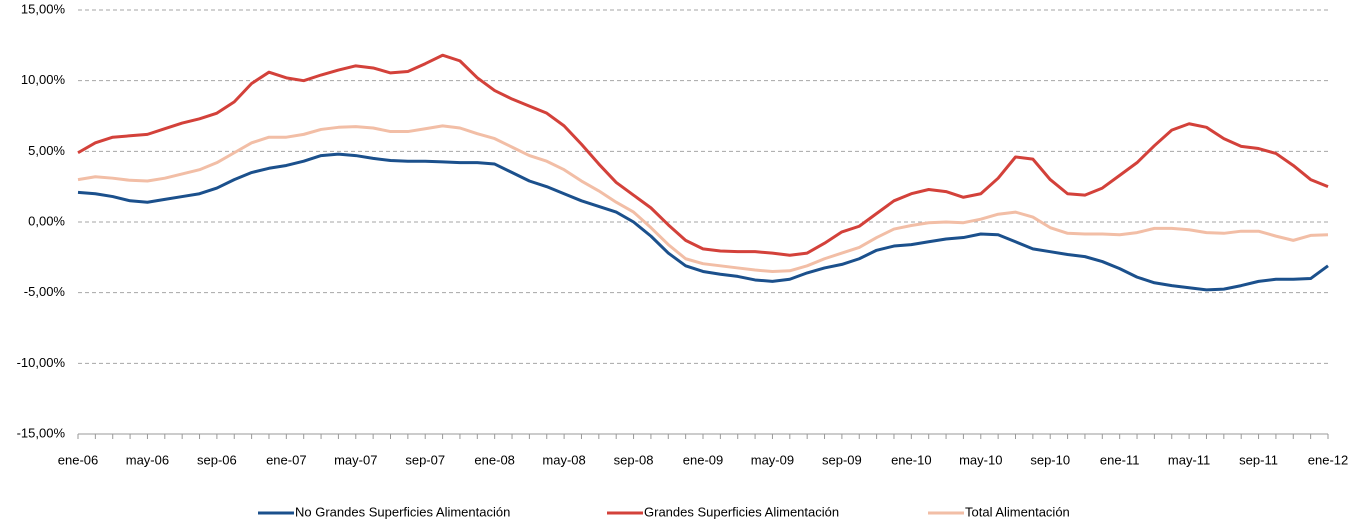 The height and width of the screenshot is (526, 1365). Describe the element at coordinates (1189, 459) in the screenshot. I see `x-tick-label: may-11` at that location.